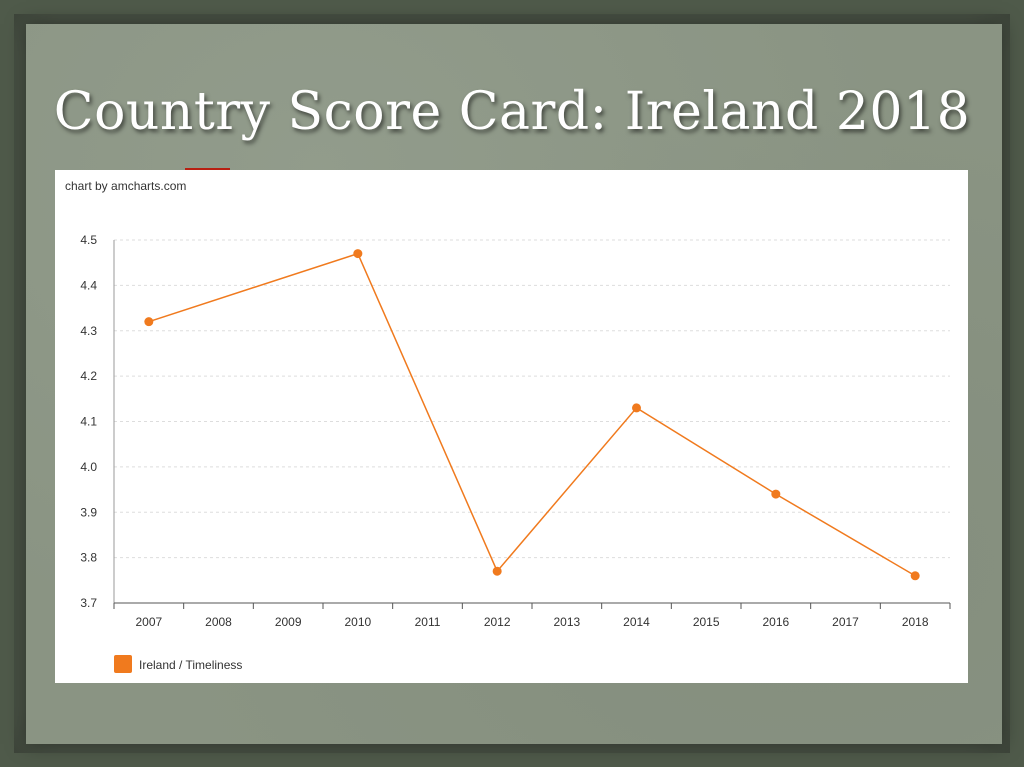  I want to click on y-tick-label: 4.1, so click(88, 422).